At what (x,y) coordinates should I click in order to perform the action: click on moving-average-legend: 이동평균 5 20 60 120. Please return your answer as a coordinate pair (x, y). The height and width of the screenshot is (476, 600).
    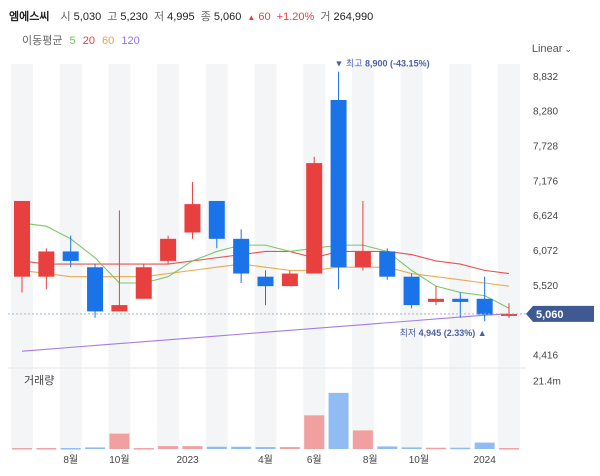
    Looking at the image, I should click on (83, 40).